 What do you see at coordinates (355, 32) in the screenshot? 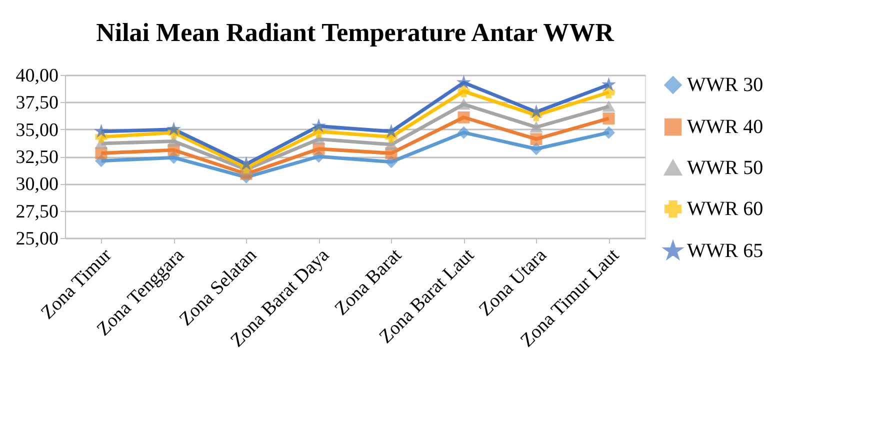
I see `chart-title: Nilai Mean Radiant Temperature Antar WWR` at bounding box center [355, 32].